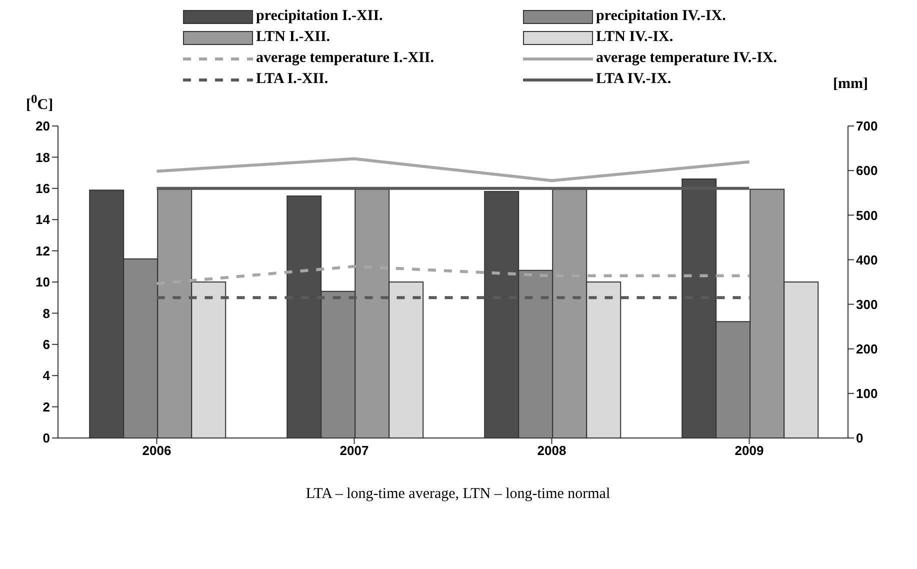 The height and width of the screenshot is (569, 917). Describe the element at coordinates (46, 313) in the screenshot. I see `y-tick-label: 8` at that location.